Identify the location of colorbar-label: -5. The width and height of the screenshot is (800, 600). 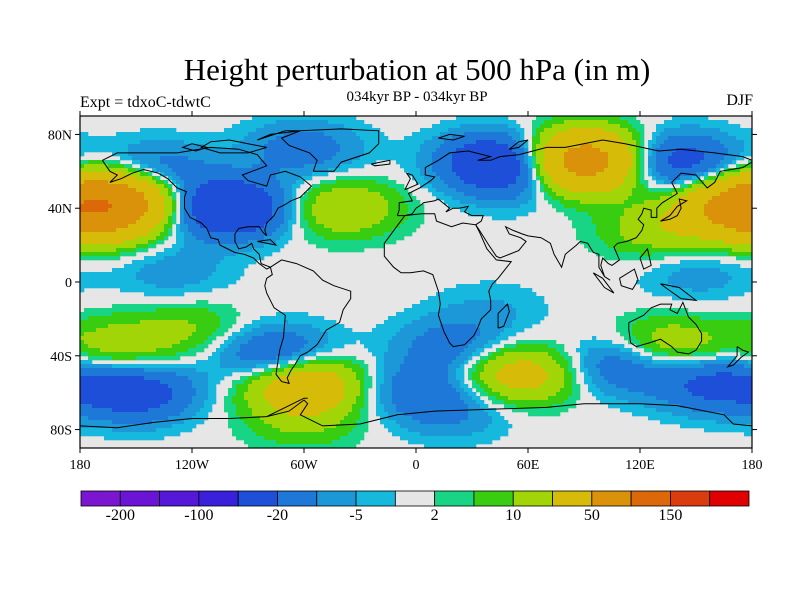
(356, 515).